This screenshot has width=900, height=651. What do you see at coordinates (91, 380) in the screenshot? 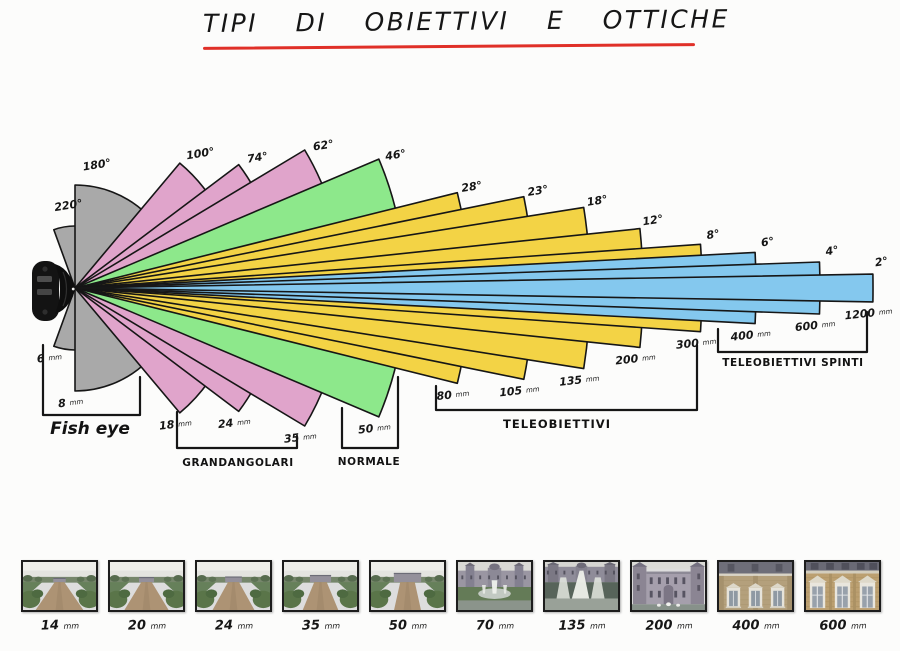
I see `bracket-fisheye` at bounding box center [91, 380].